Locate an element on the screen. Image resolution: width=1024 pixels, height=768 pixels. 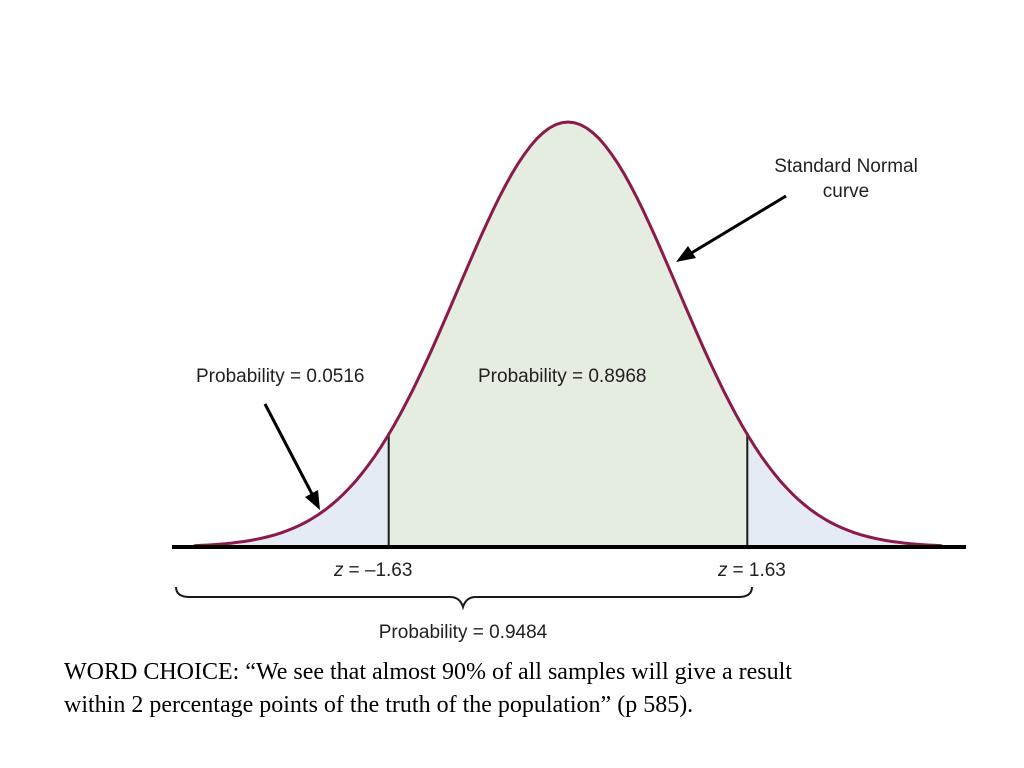
left-tail-region is located at coordinates (291, 490).